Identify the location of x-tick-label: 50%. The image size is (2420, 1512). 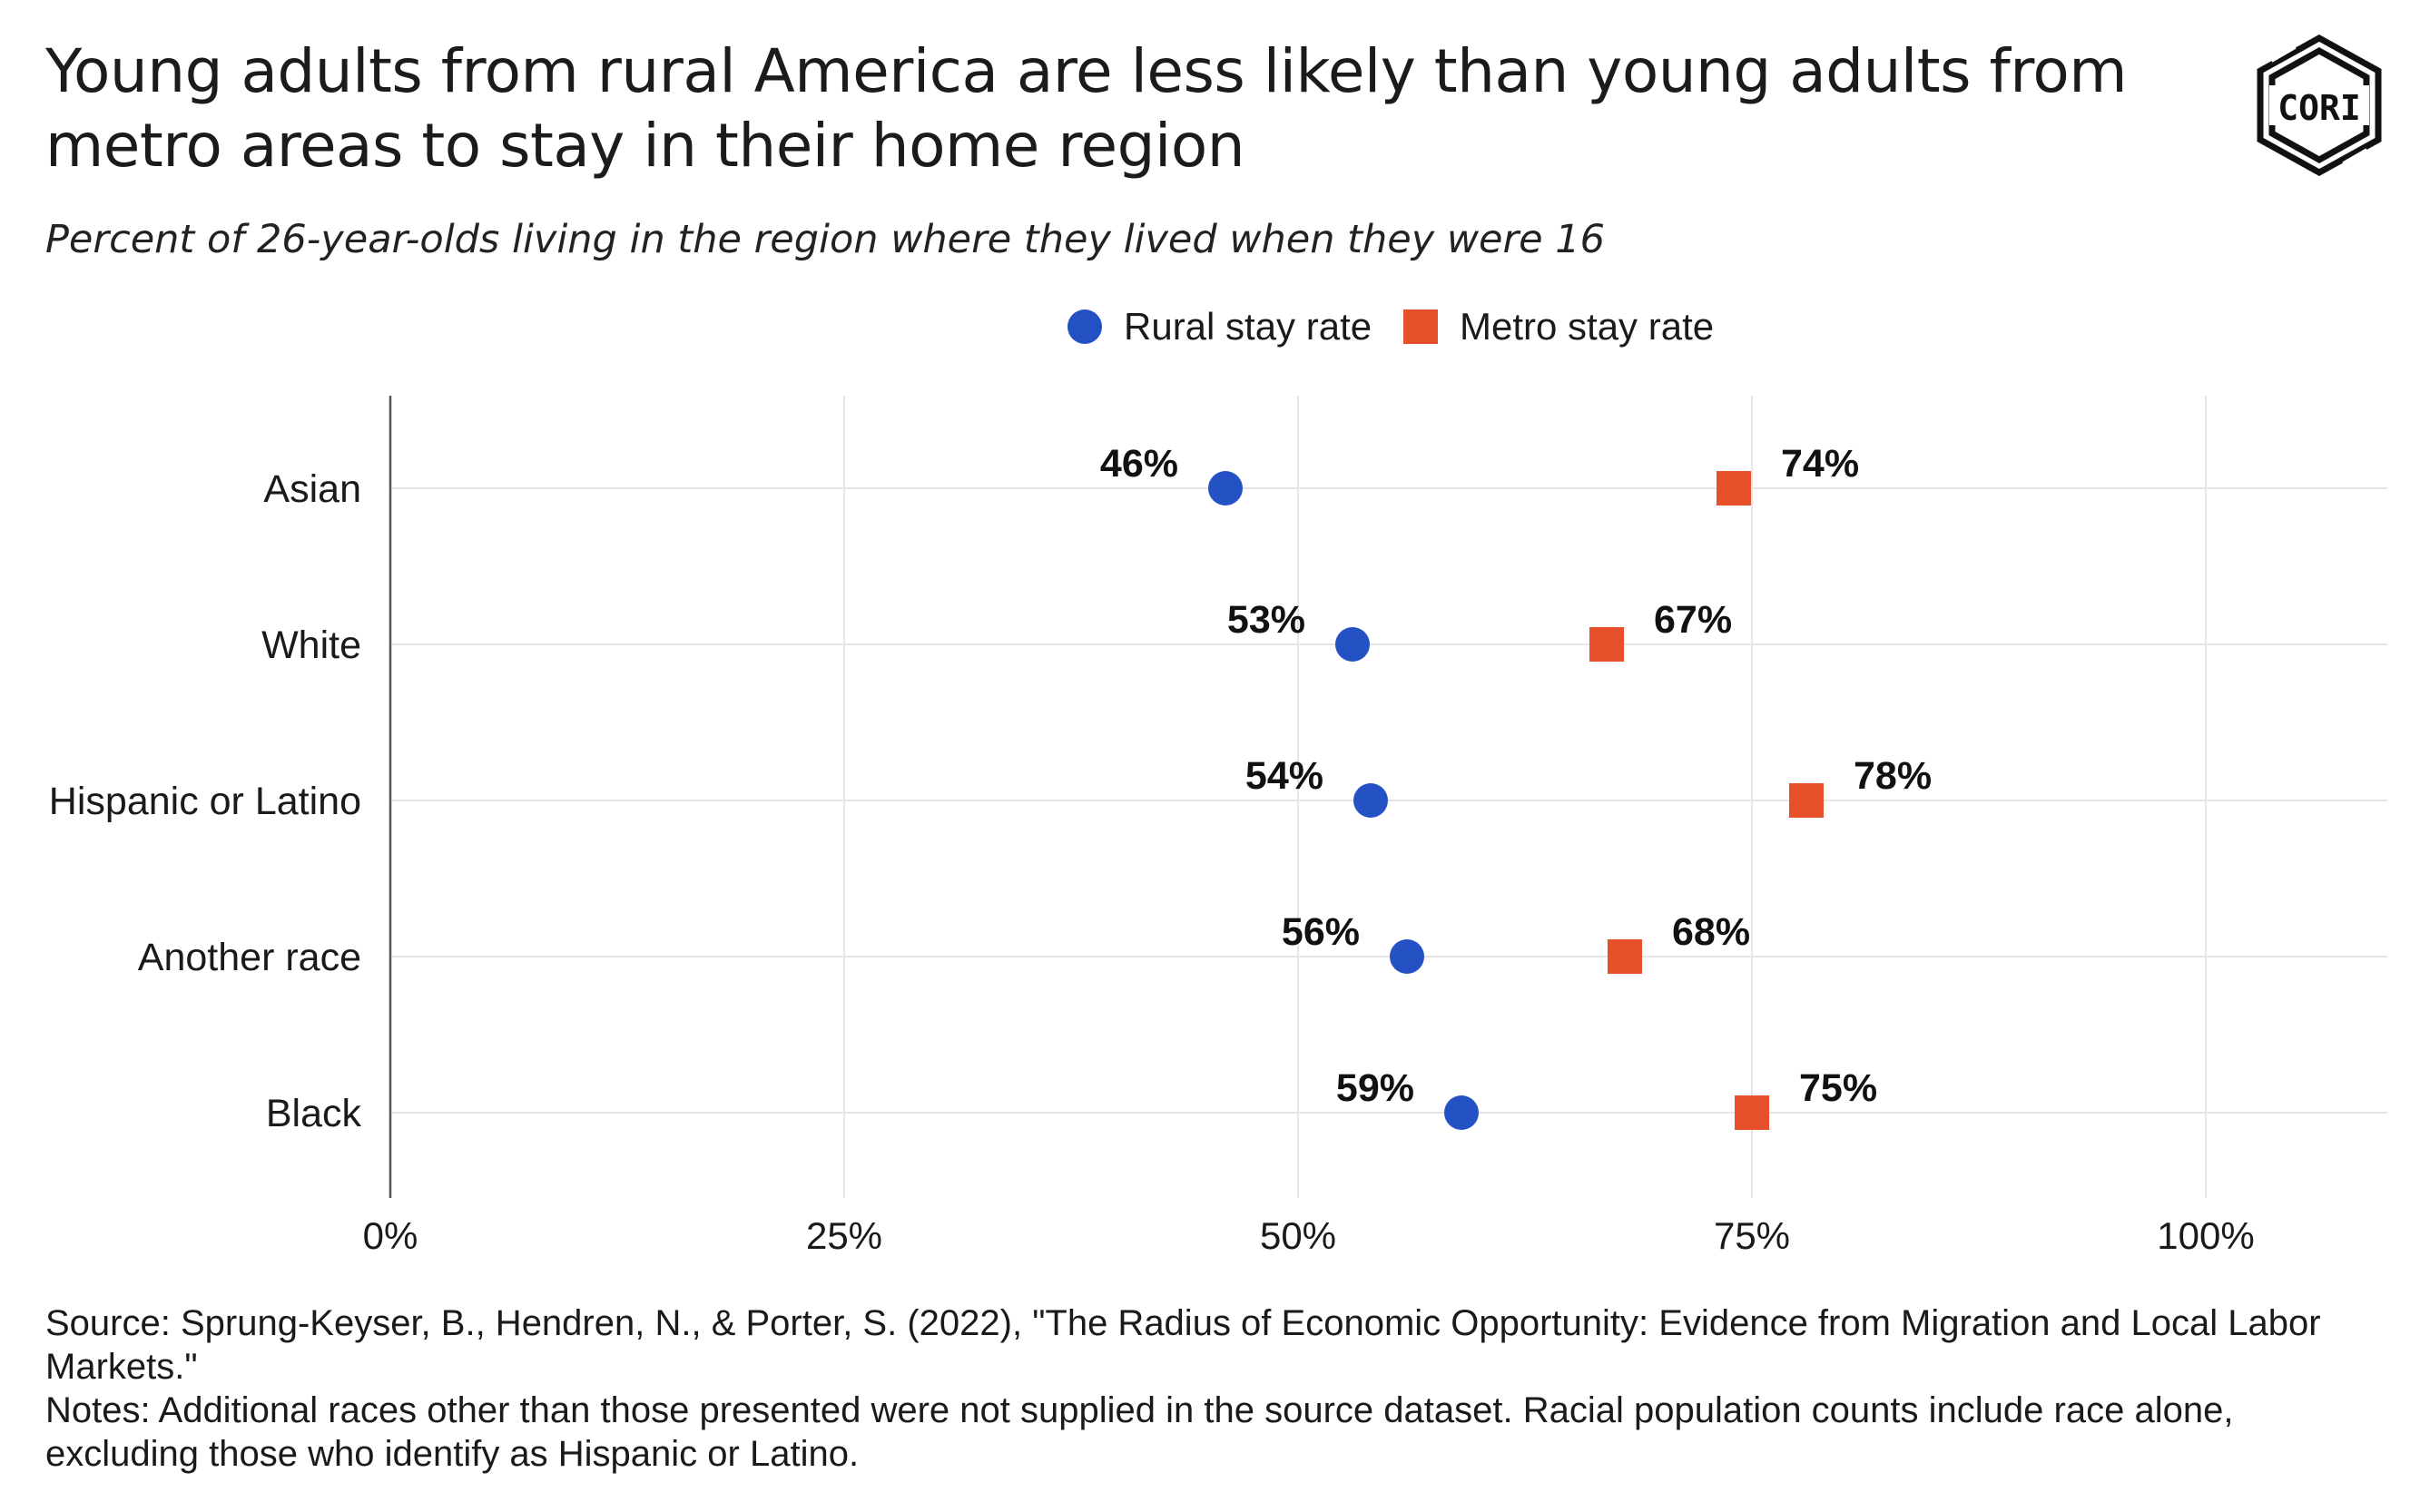
(1298, 1235).